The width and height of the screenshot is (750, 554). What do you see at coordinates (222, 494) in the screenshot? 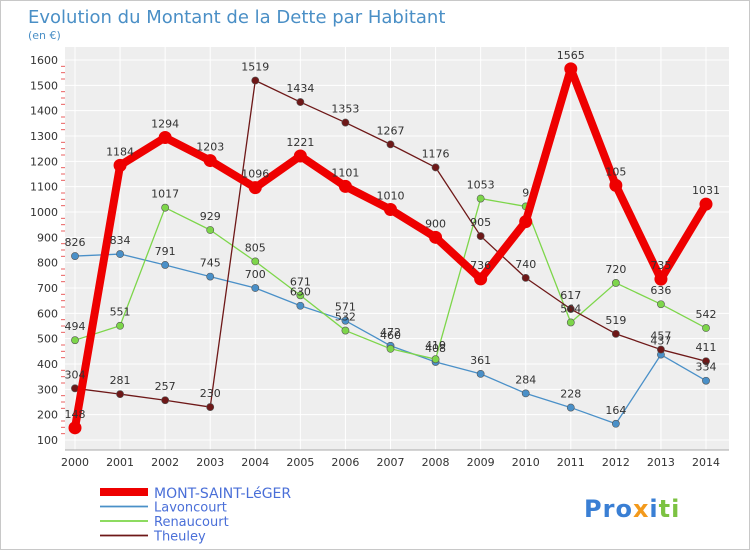
I see `legend-label: MONT-SAINT-LéGER` at bounding box center [222, 494].